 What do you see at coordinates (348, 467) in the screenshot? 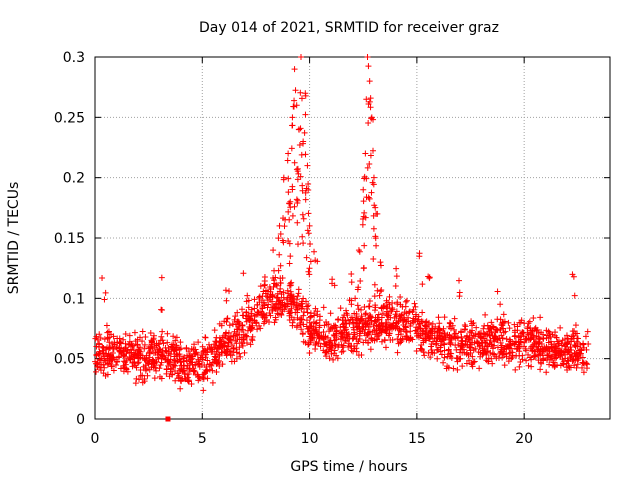
I see `x-axis-label: GPS time / hours` at bounding box center [348, 467].